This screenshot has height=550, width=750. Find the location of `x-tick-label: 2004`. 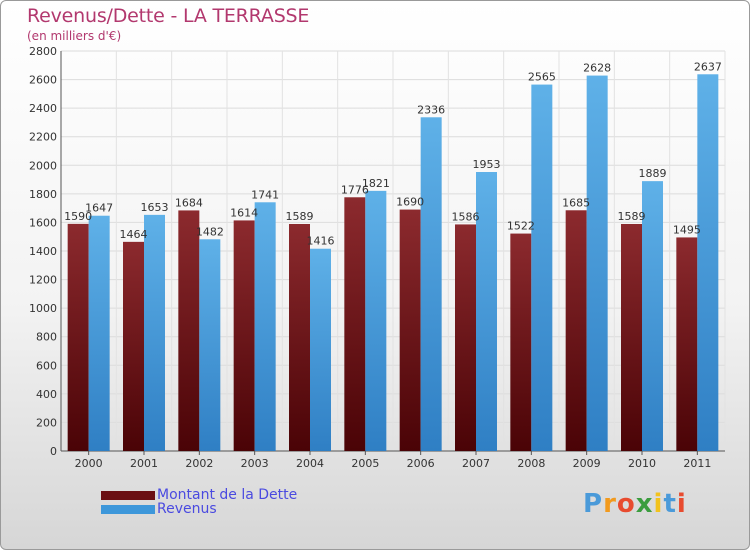

x-tick-label: 2004 is located at coordinates (310, 463).